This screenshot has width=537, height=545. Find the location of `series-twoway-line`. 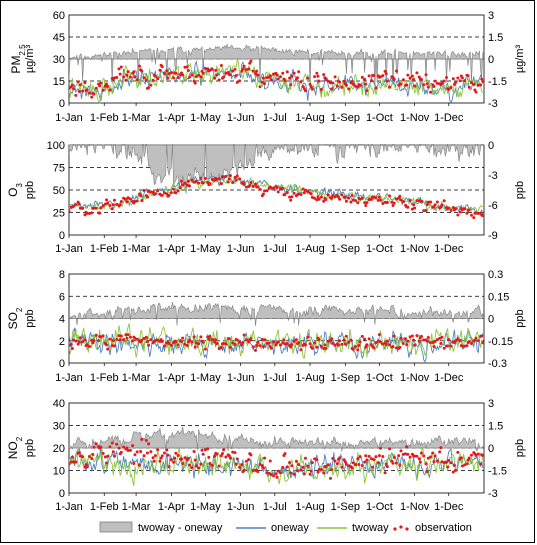

series-twoway-line is located at coordinates (276, 194).